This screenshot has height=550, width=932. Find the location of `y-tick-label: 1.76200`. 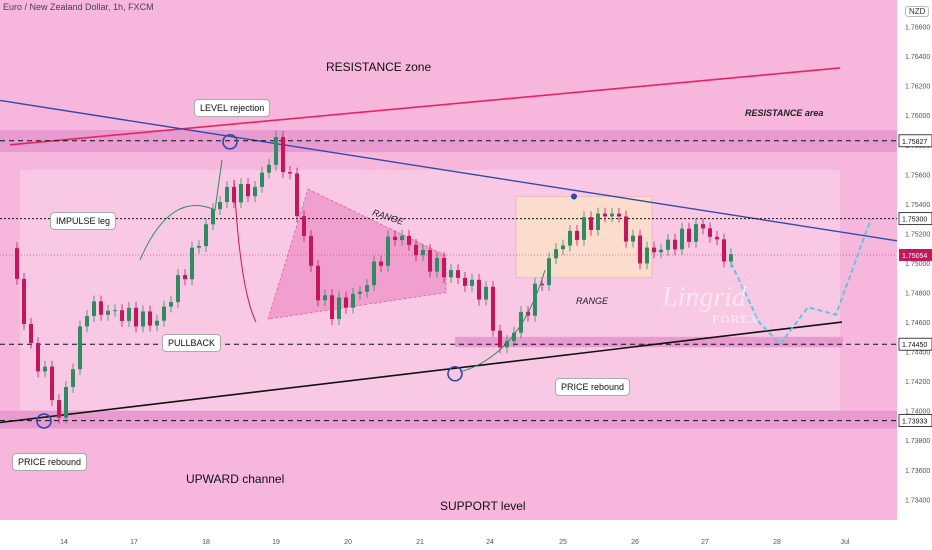

y-tick-label: 1.76200 is located at coordinates (917, 87).